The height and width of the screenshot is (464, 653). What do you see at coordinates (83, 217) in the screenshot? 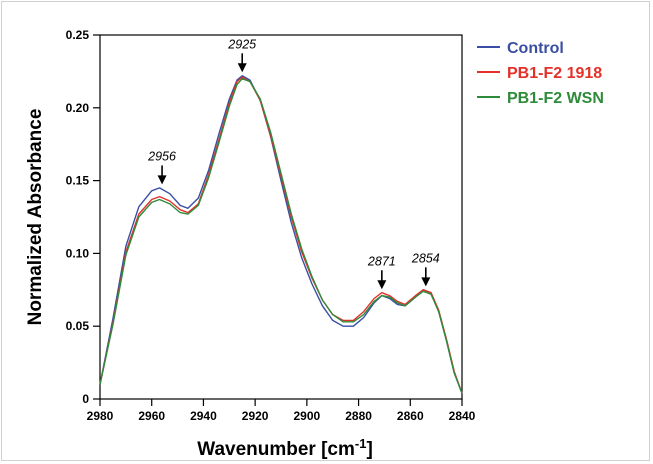
I see `y-axis: 0 0.05 0.10 0.15 0.20 0.25` at bounding box center [83, 217].